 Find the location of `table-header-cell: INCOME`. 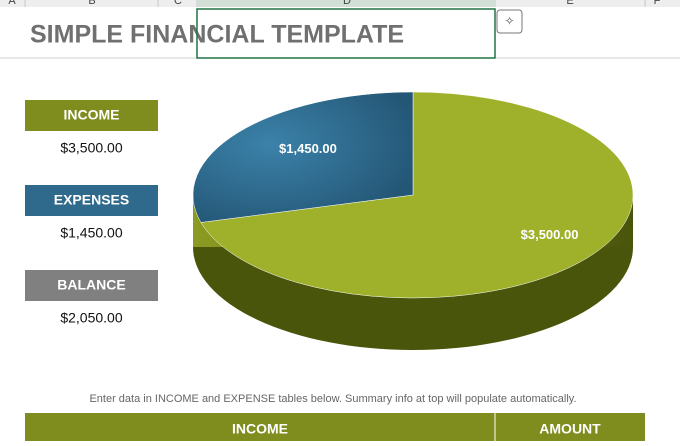

table-header-cell: INCOME is located at coordinates (260, 429).